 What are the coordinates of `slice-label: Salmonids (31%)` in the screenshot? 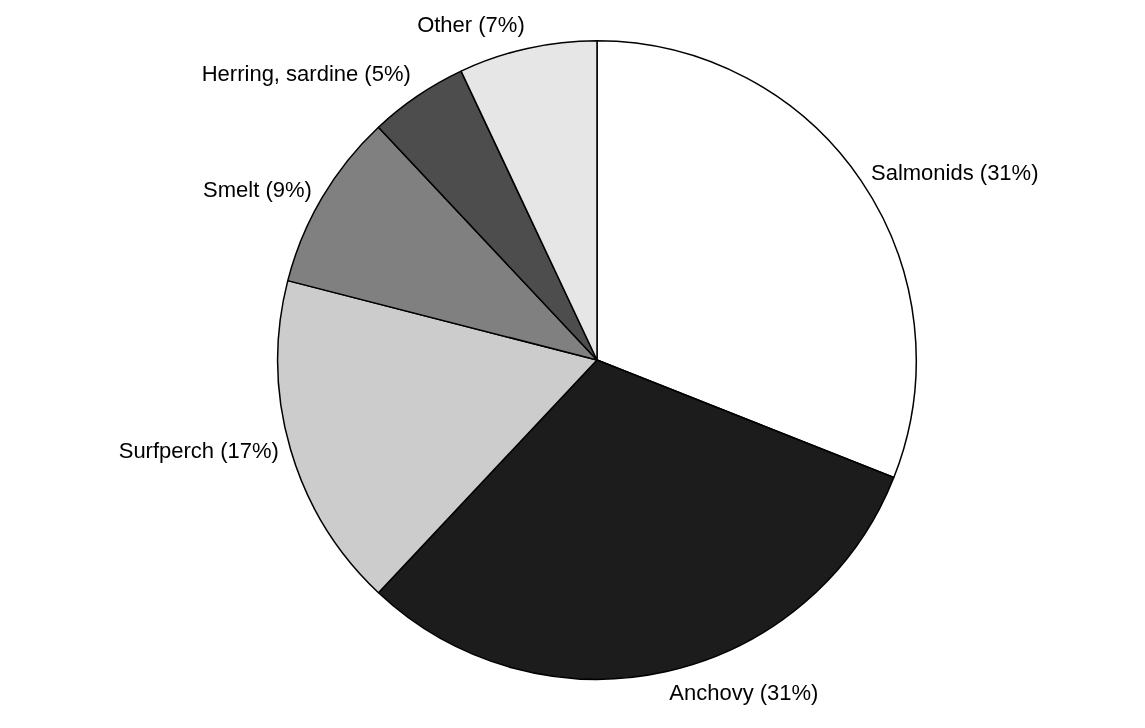 It's located at (954, 172).